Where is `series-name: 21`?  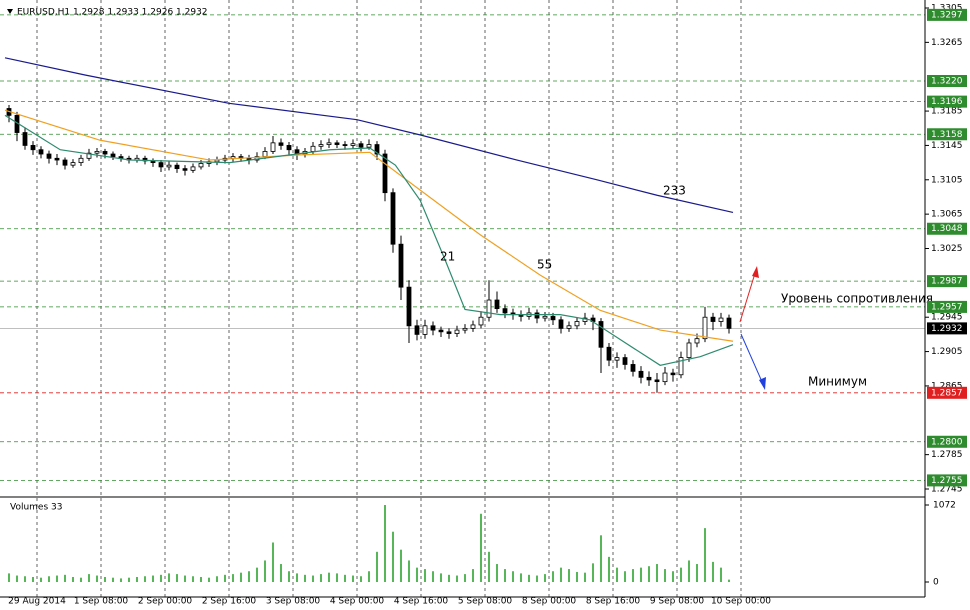
series-name: 21 is located at coordinates (447, 257).